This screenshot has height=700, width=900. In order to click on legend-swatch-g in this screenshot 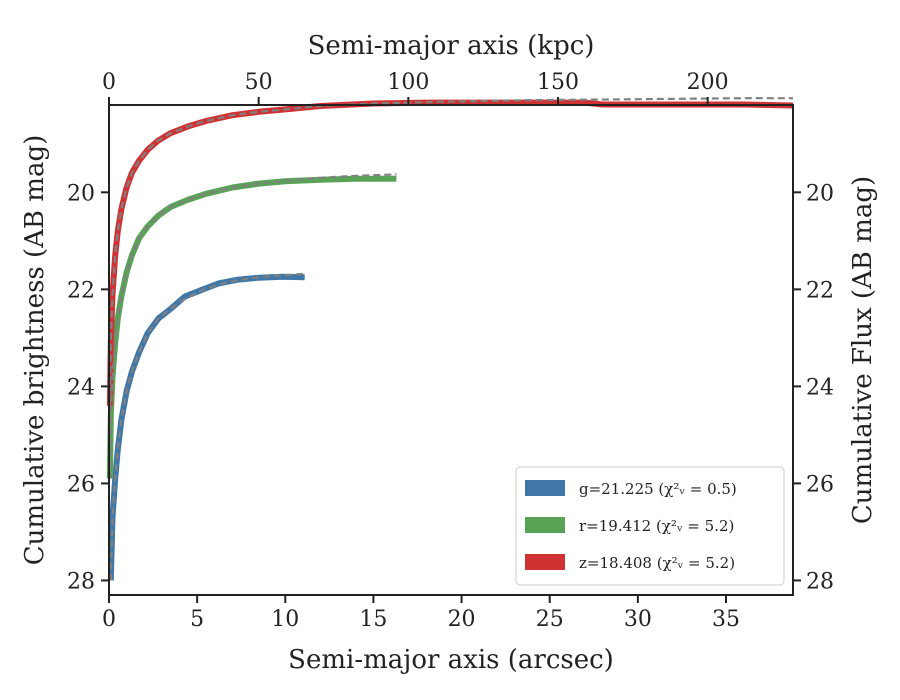, I will do `click(545, 488)`.